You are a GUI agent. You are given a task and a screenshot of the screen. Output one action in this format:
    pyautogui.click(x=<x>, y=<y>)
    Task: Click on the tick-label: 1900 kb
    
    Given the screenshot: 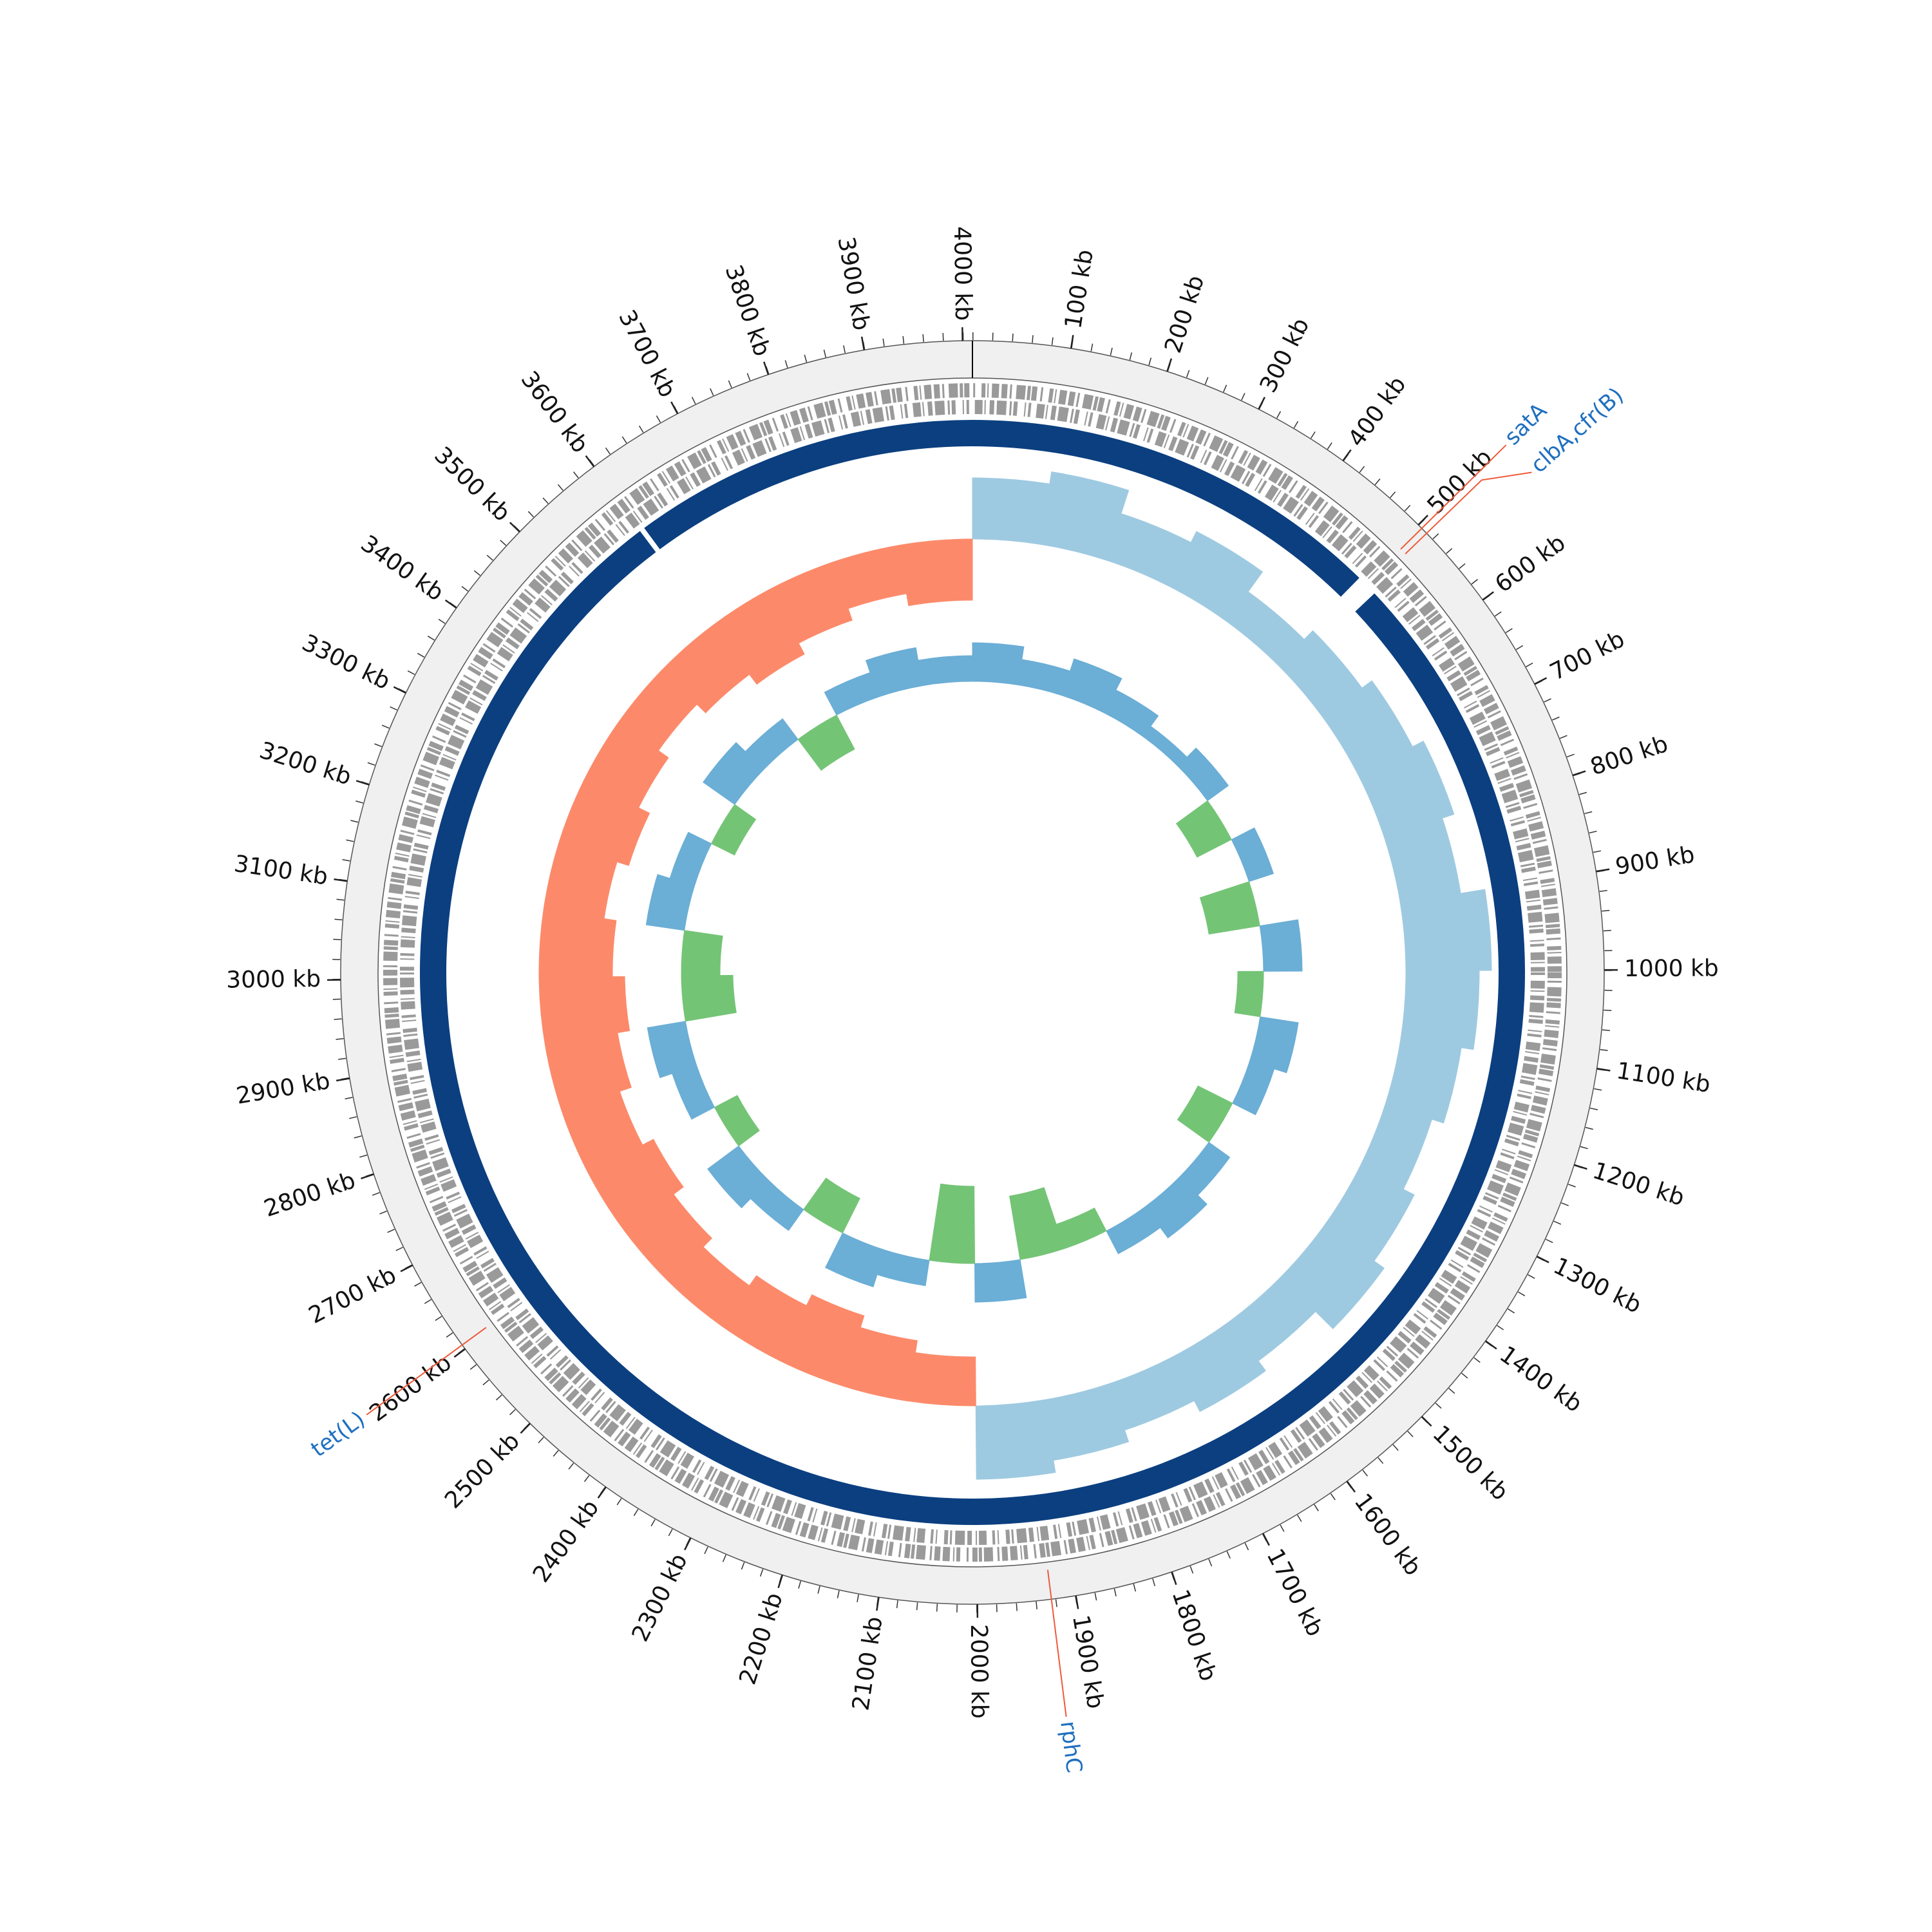 What is the action you would take?
    pyautogui.click(x=1087, y=1661)
    